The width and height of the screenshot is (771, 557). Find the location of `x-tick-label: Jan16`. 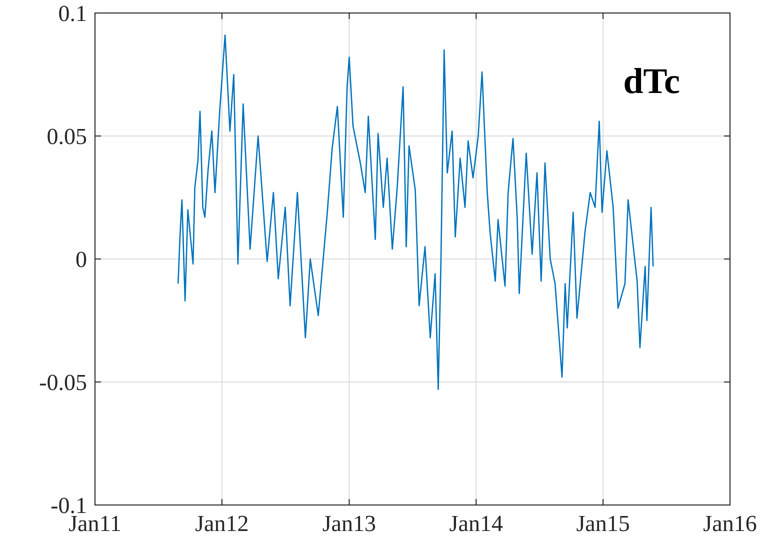

x-tick-label: Jan16 is located at coordinates (730, 523).